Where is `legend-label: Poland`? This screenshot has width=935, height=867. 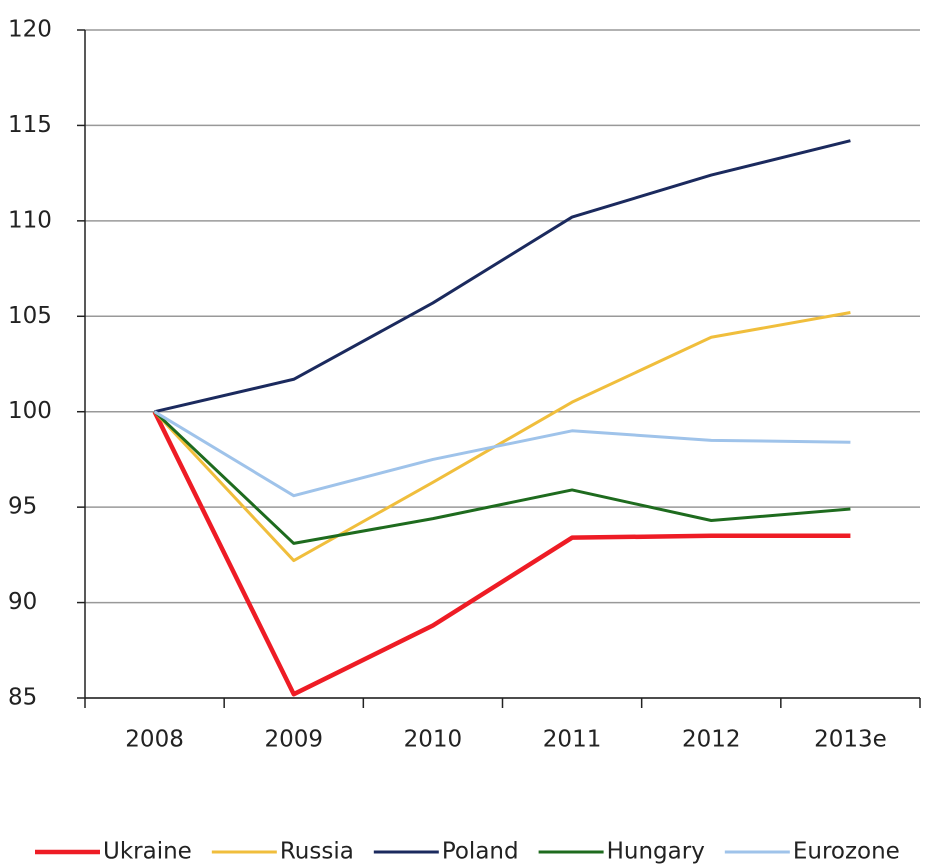 legend-label: Poland is located at coordinates (480, 852).